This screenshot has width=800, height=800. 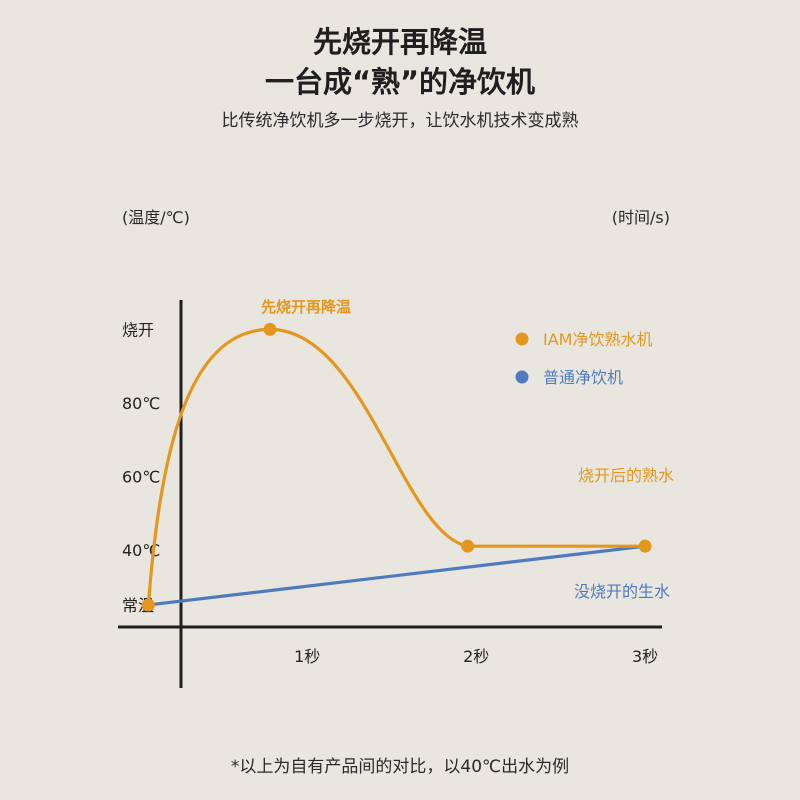 What do you see at coordinates (641, 217) in the screenshot?
I see `x-axis-label: (时间/s)` at bounding box center [641, 217].